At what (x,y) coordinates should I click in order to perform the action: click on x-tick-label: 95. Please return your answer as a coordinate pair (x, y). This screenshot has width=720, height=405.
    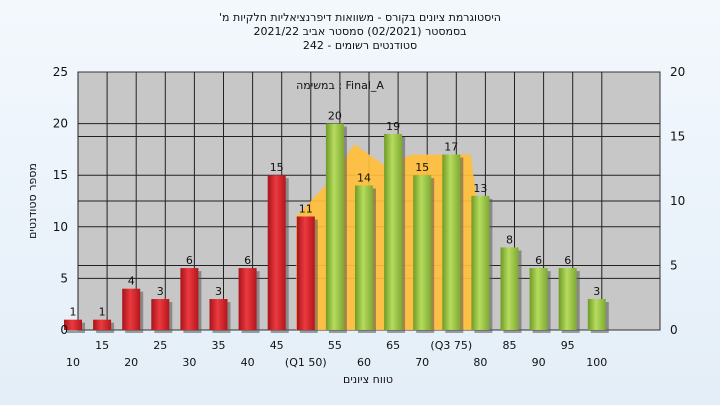
    Looking at the image, I should click on (568, 345).